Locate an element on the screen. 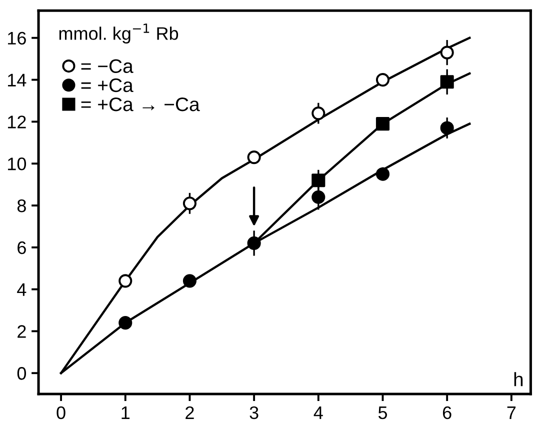 This screenshot has width=535, height=426. y-tick-label: 0 is located at coordinates (21, 373).